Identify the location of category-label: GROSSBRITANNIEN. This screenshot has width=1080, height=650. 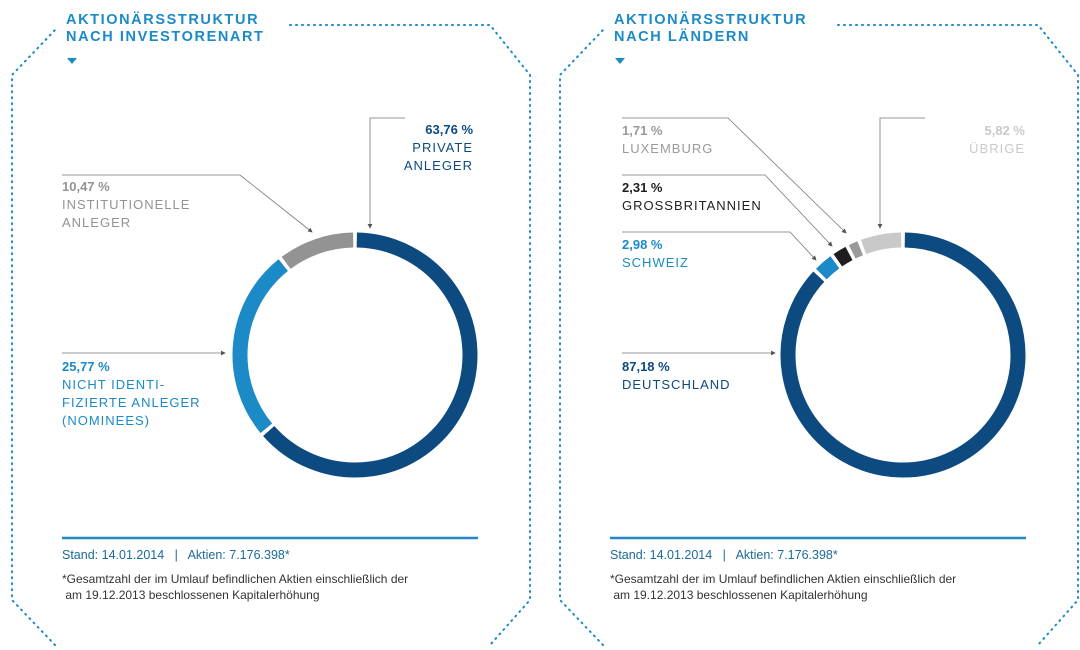
(692, 205).